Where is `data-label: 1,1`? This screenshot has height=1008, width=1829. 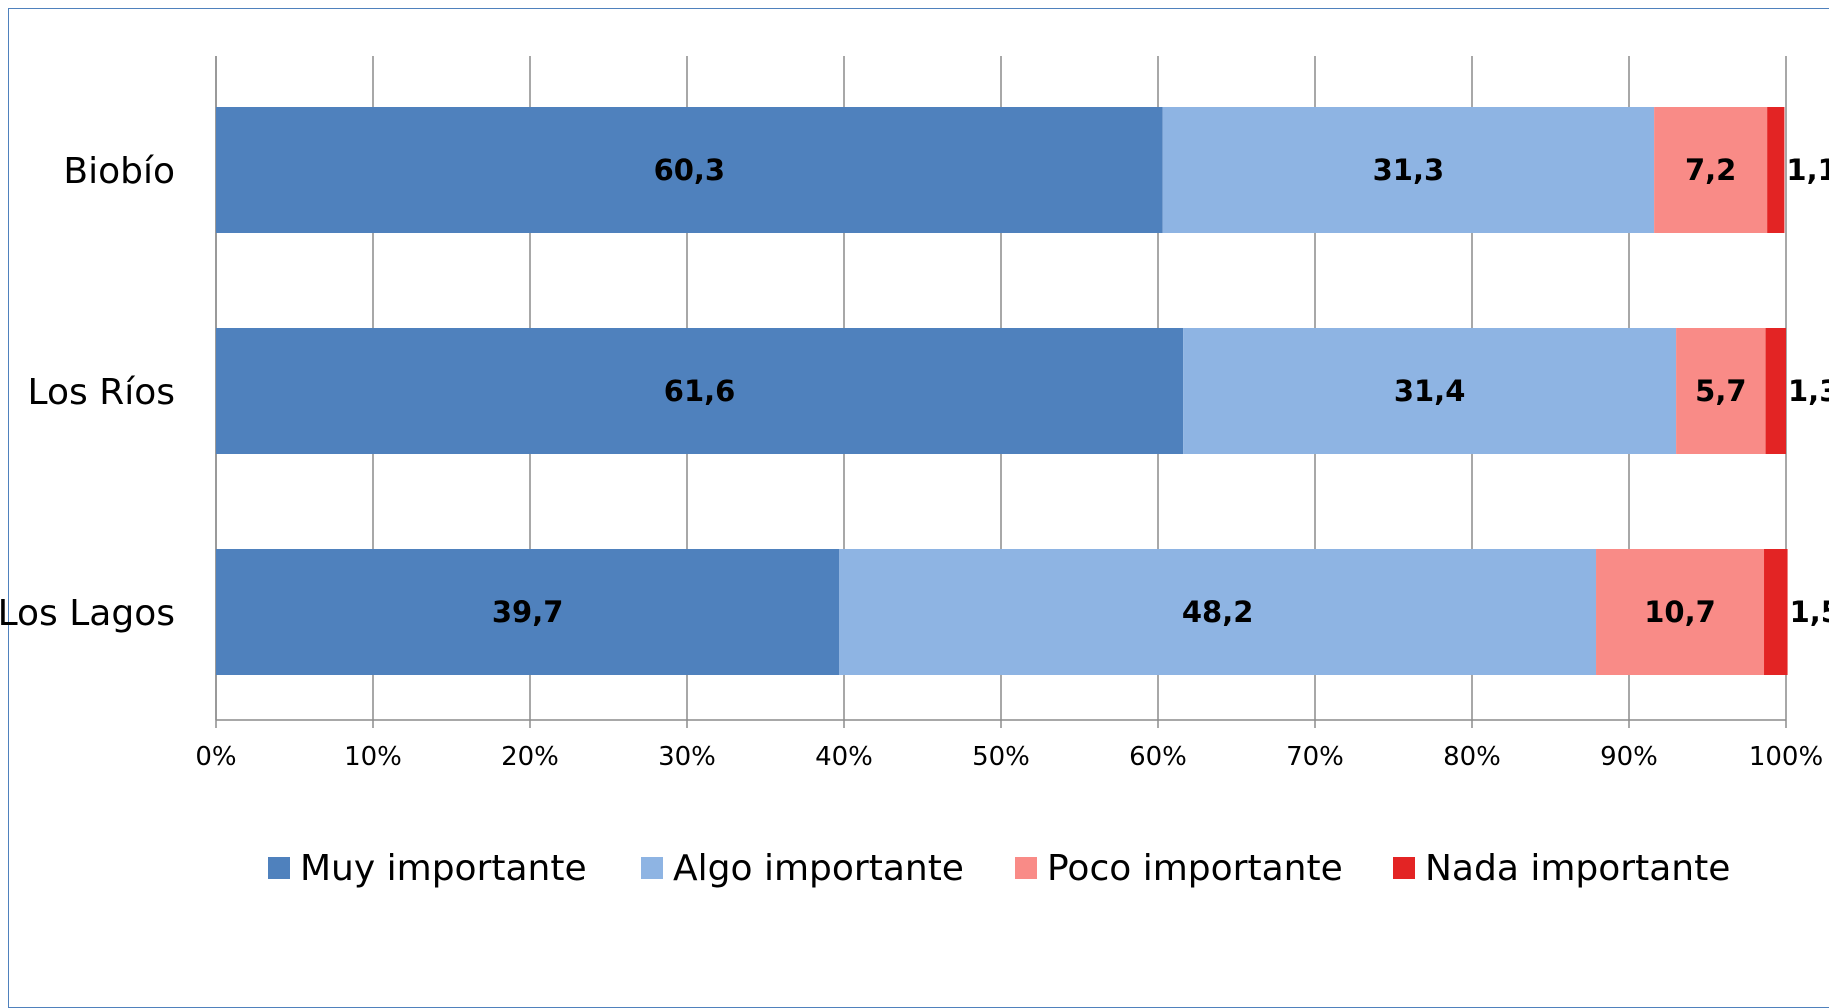
data-label: 1,1 is located at coordinates (1807, 170).